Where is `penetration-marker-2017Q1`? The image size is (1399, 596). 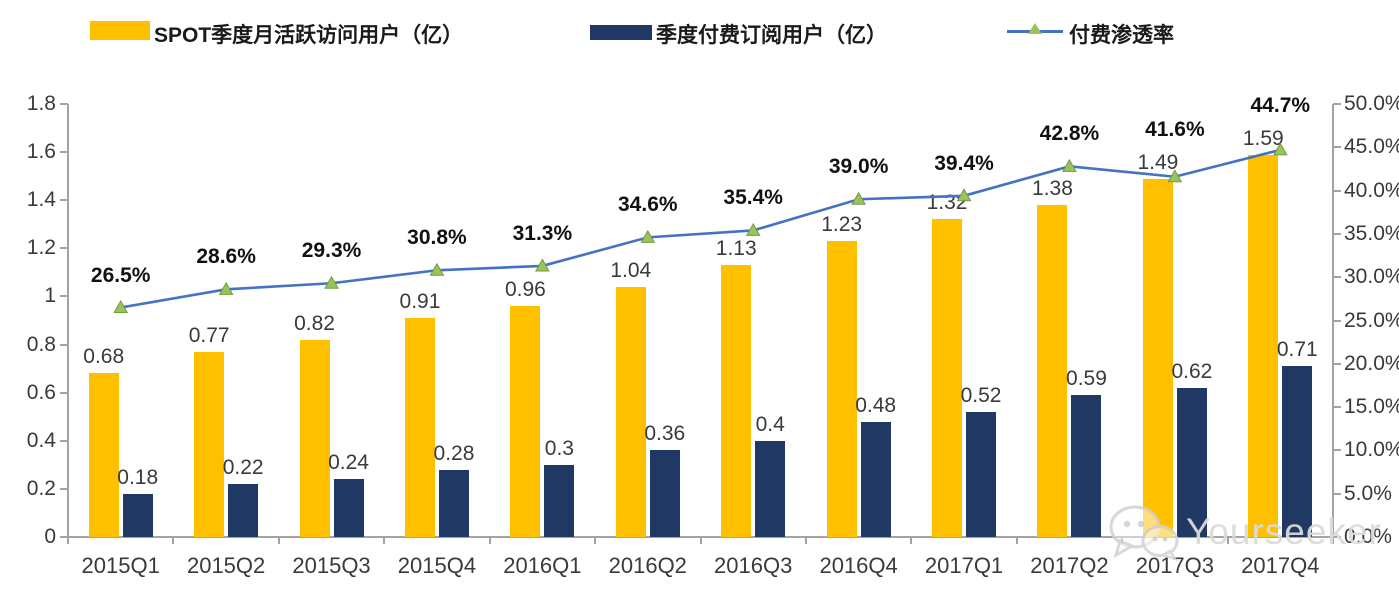
penetration-marker-2017Q1 is located at coordinates (964, 195).